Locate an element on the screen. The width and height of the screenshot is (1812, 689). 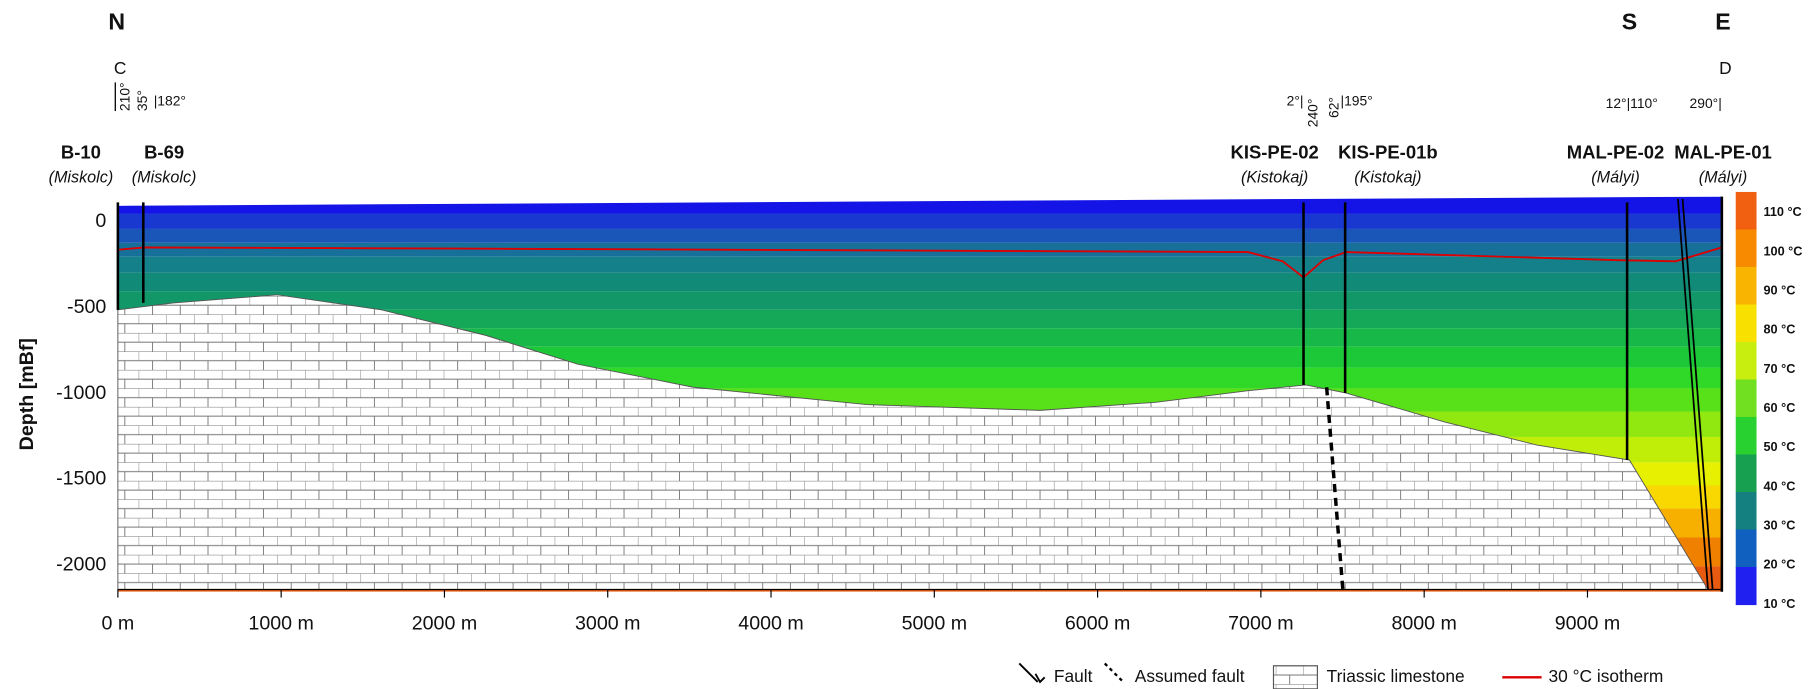
azimuth: 240° is located at coordinates (1313, 113).